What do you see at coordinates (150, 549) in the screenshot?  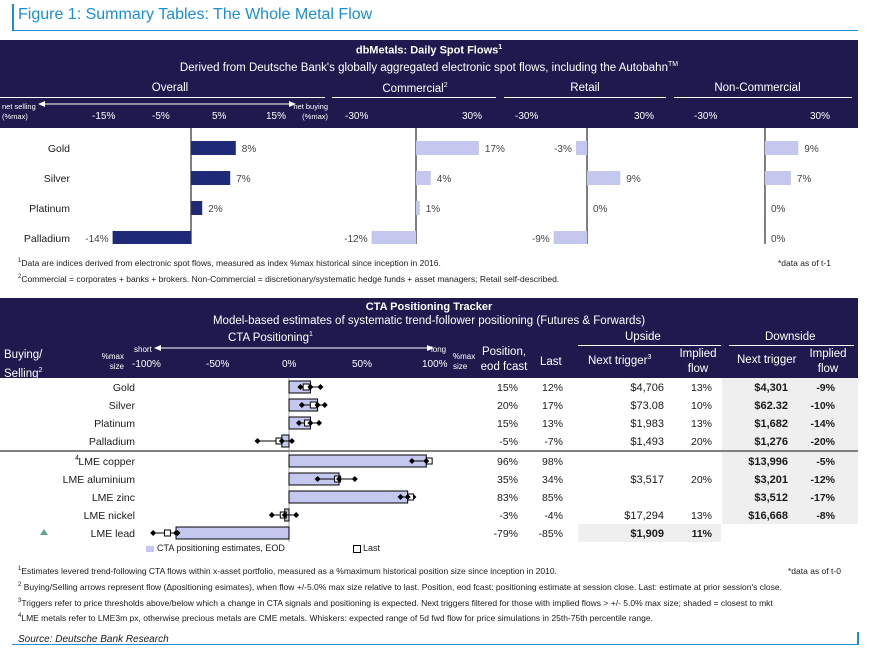 I see `legend-estimates-swatch` at bounding box center [150, 549].